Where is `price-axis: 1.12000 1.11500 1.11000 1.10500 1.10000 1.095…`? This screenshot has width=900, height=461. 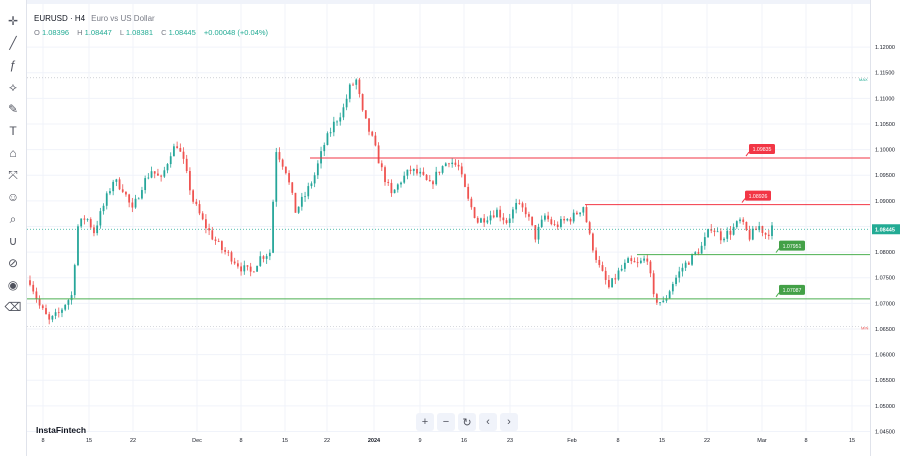
price-axis: 1.12000 1.11500 1.11000 1.10500 1.10000 1.095… is located at coordinates (885, 228).